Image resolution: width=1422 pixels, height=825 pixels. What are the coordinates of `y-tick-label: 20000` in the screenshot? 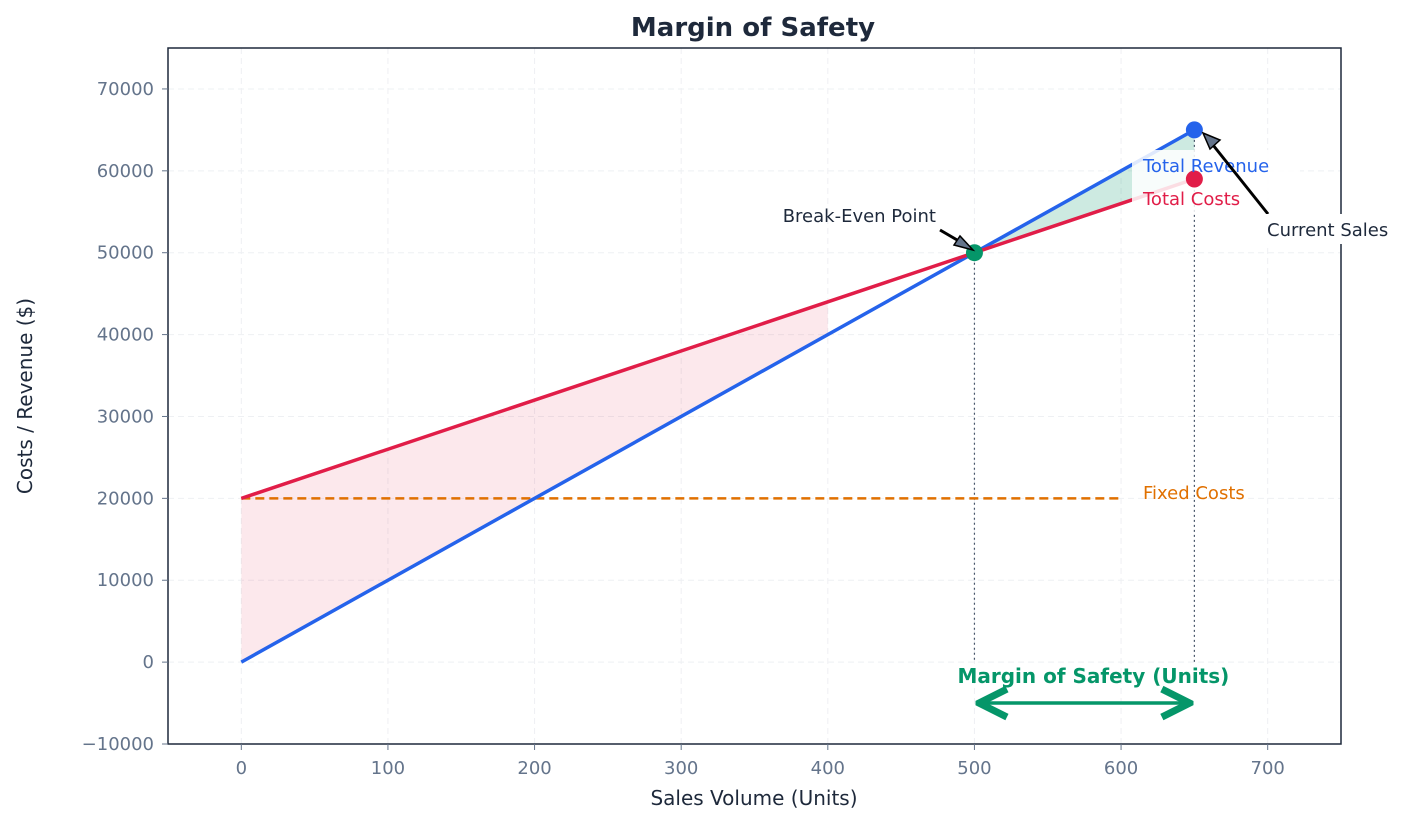 It's located at (125, 498).